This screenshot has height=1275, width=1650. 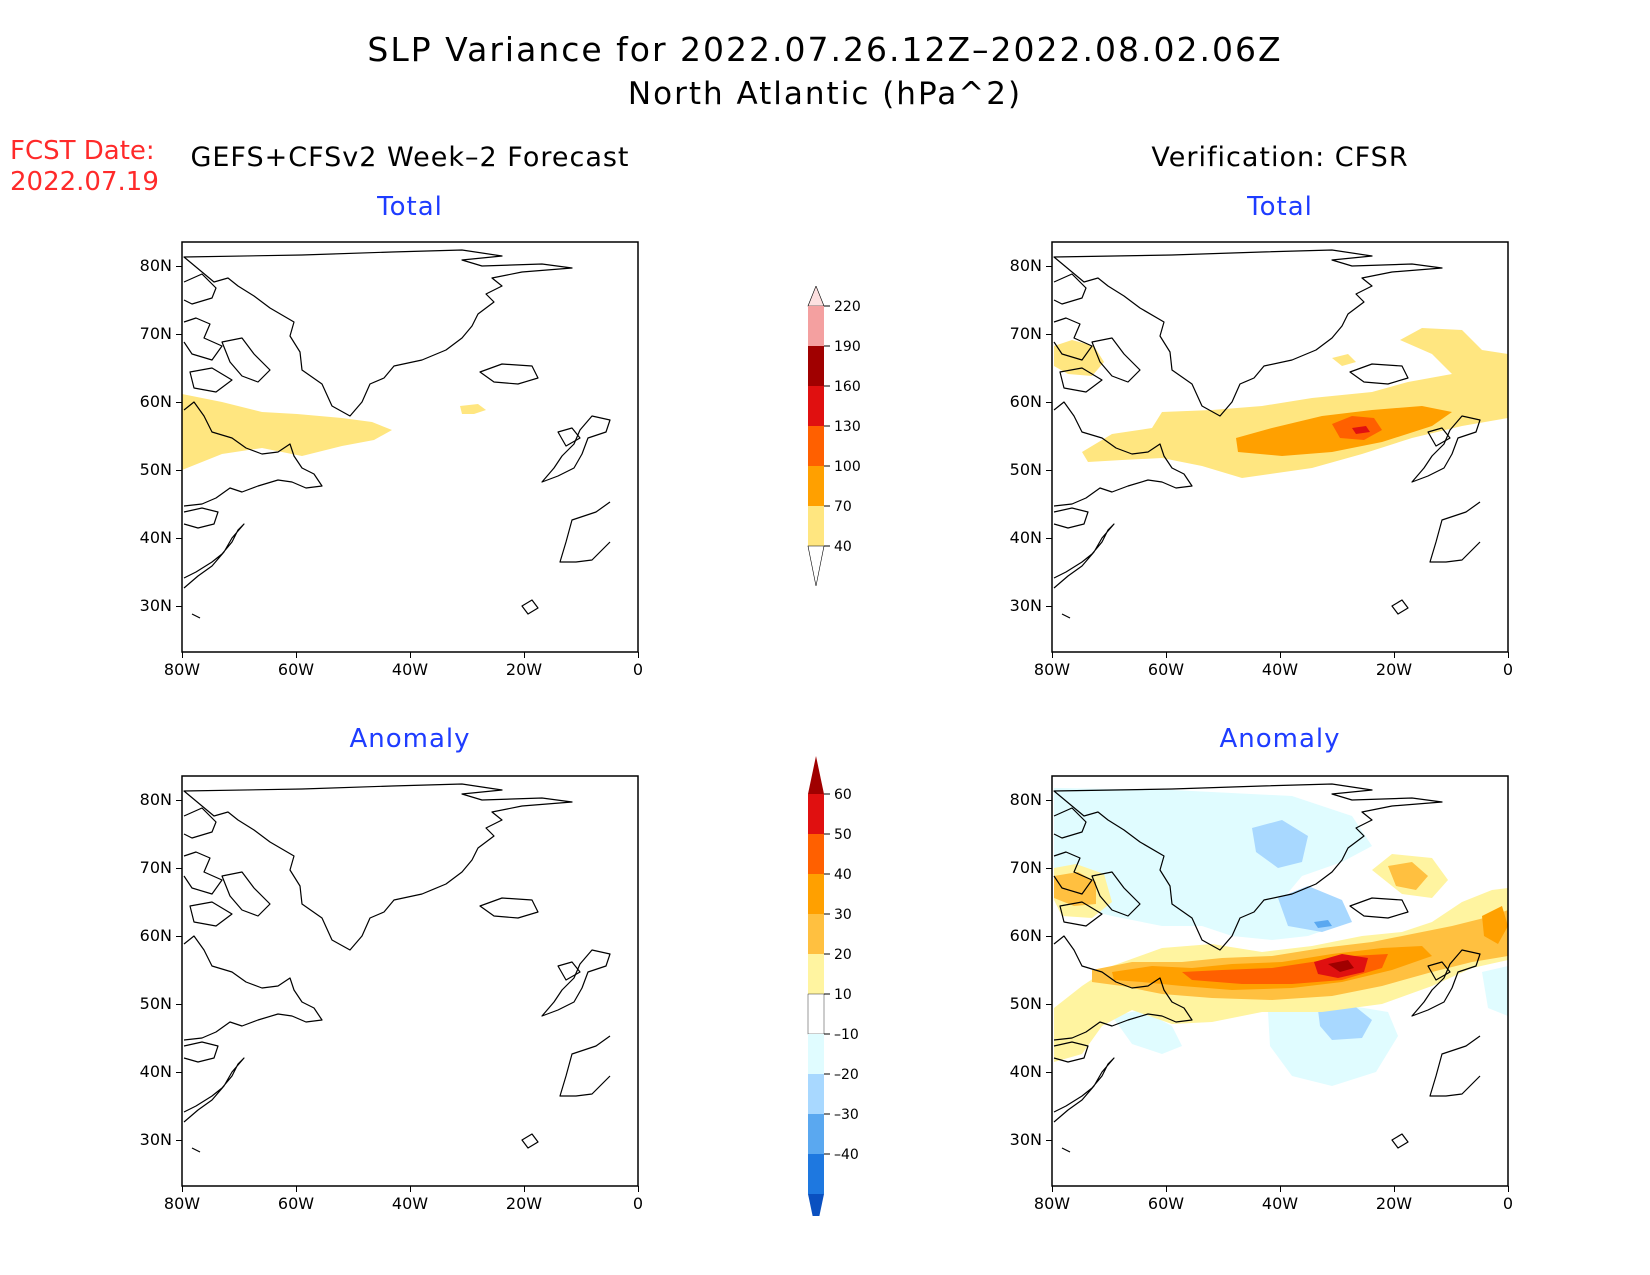 What do you see at coordinates (1280, 981) in the screenshot?
I see `verification-anomaly-map` at bounding box center [1280, 981].